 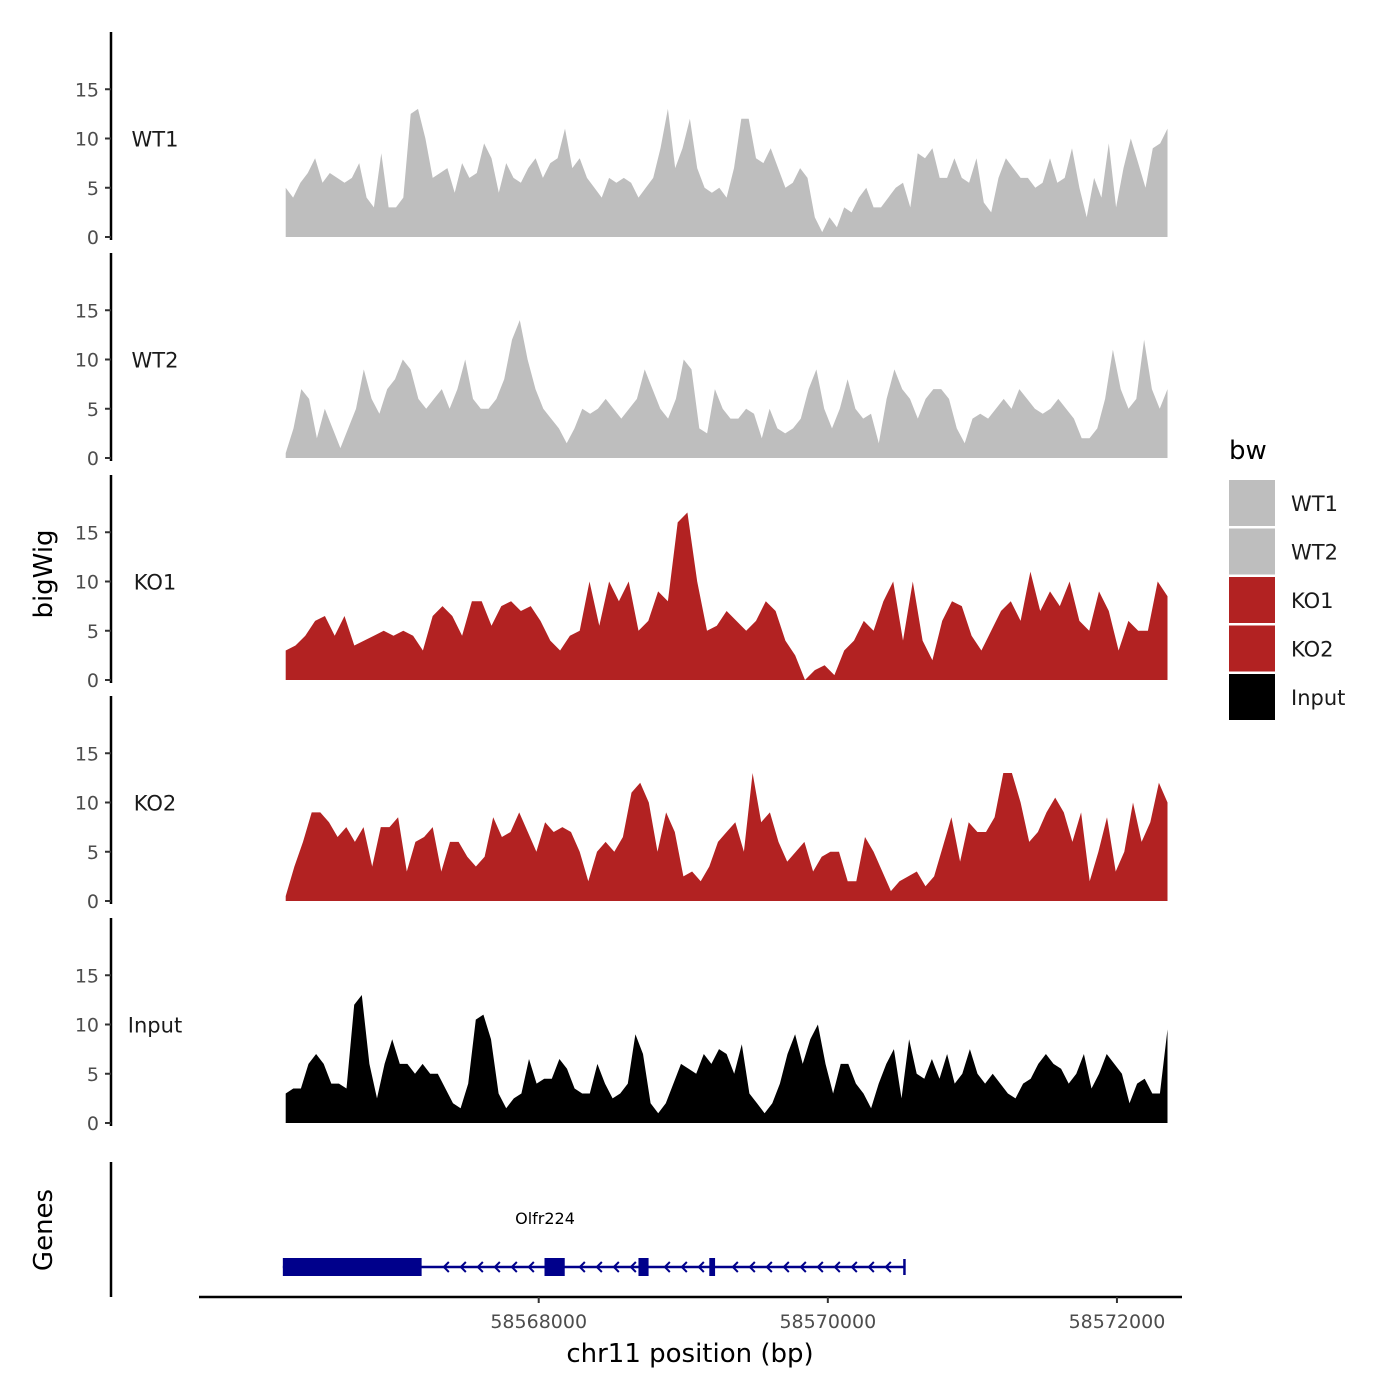 What do you see at coordinates (93, 1124) in the screenshot?
I see `y-tick-label-input-0: 0` at bounding box center [93, 1124].